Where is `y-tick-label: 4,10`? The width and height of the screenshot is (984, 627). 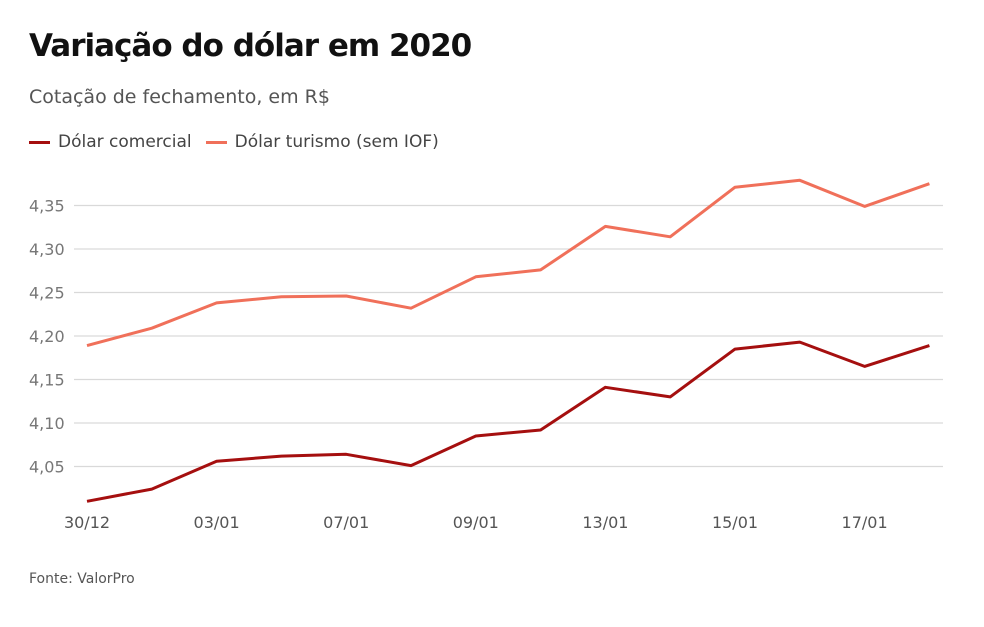 y-tick-label: 4,10 is located at coordinates (47, 423).